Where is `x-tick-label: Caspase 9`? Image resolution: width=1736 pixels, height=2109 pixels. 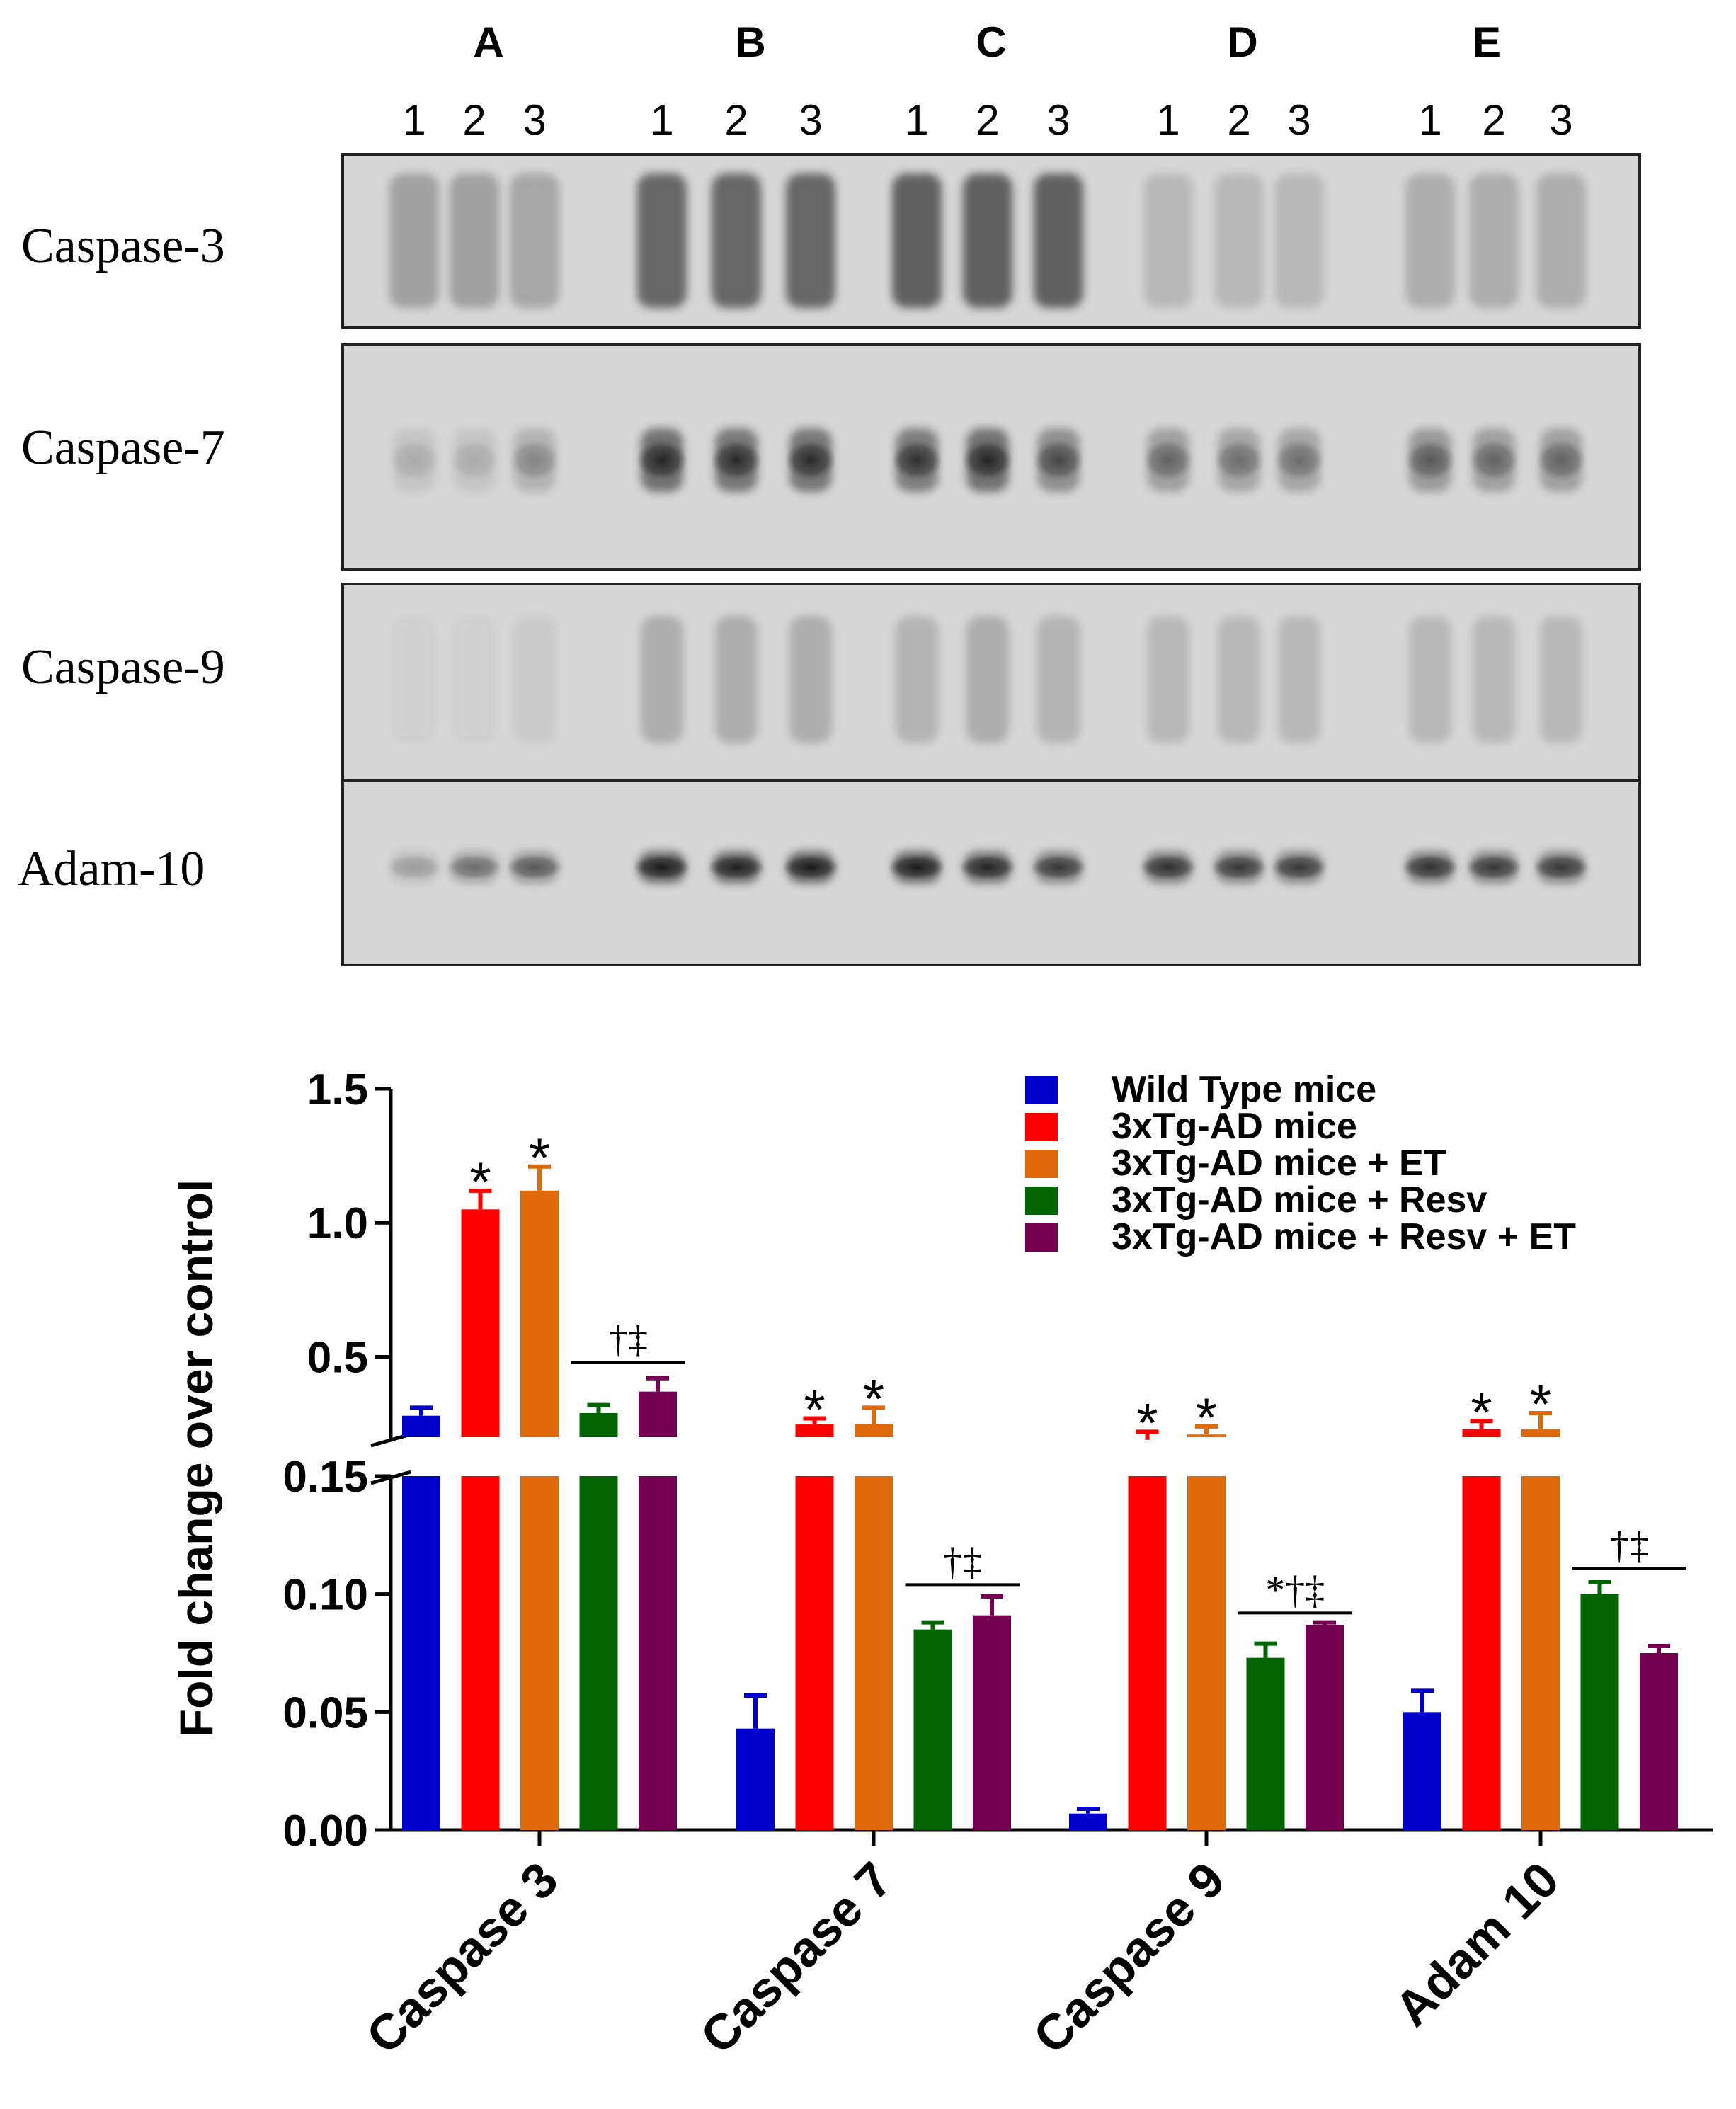
x-tick-label: Caspase 9 is located at coordinates (1129, 1957).